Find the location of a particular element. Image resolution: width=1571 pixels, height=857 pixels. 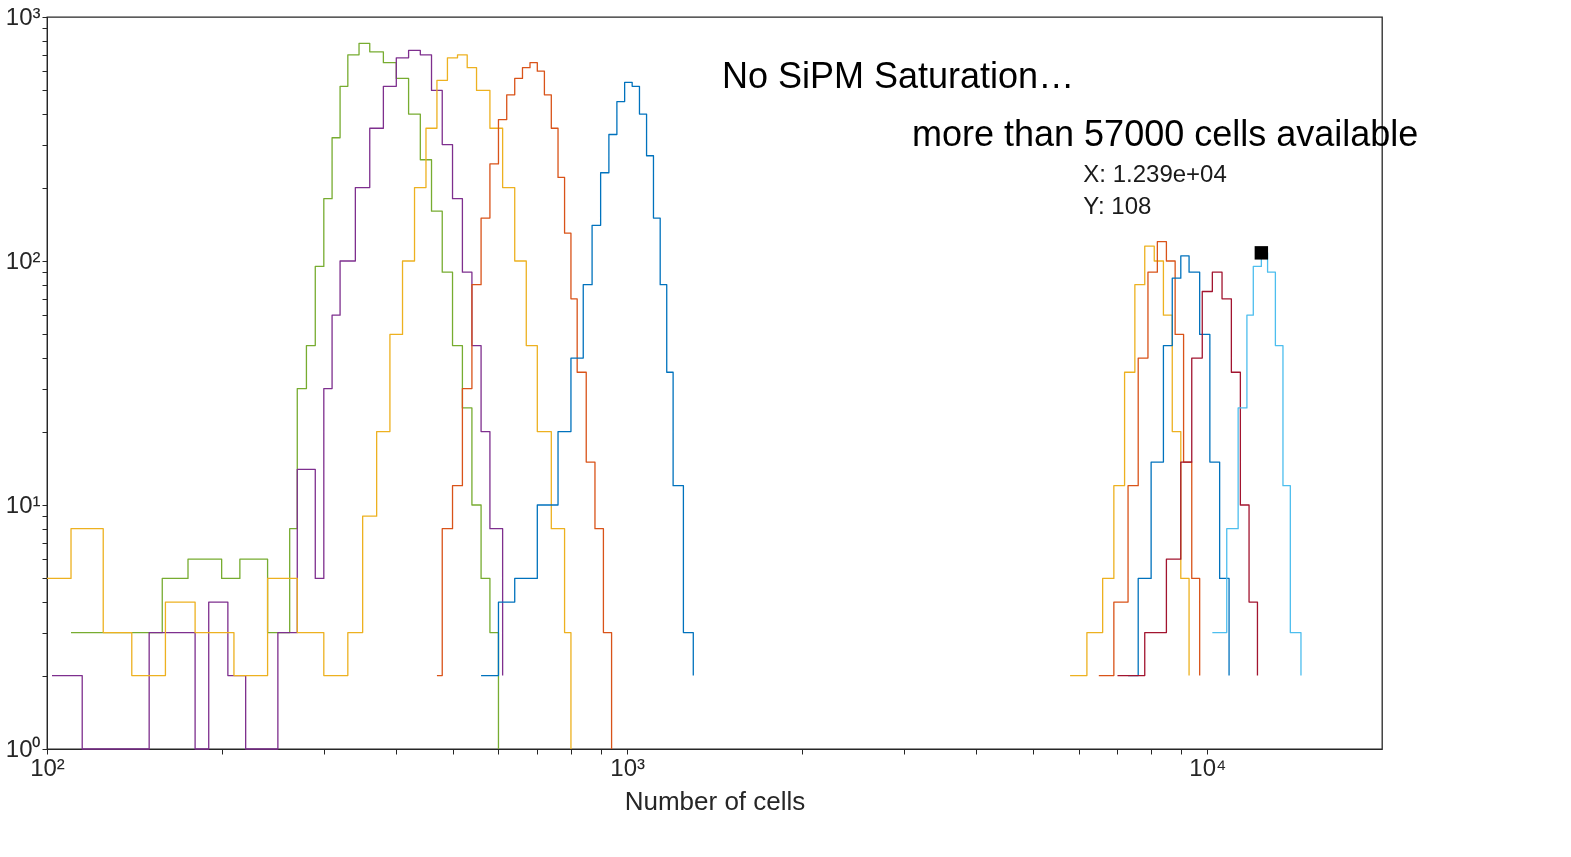

y-tick-label: 10² is located at coordinates (23, 260).